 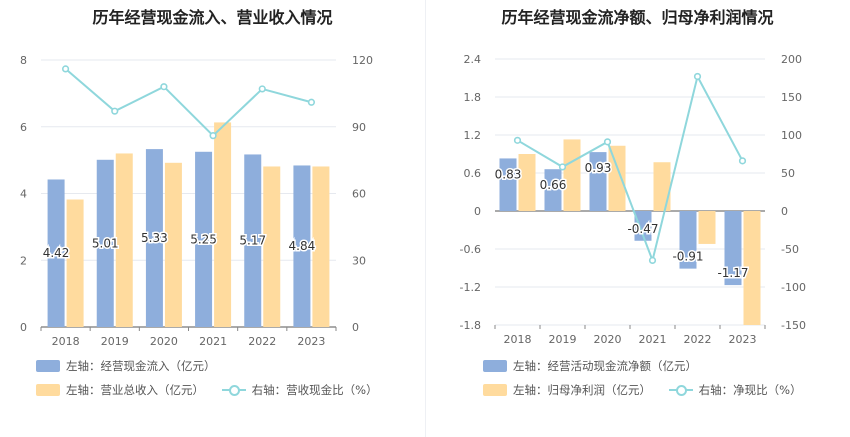 What do you see at coordinates (359, 260) in the screenshot?
I see `y-right-tick-label: 30` at bounding box center [359, 260].